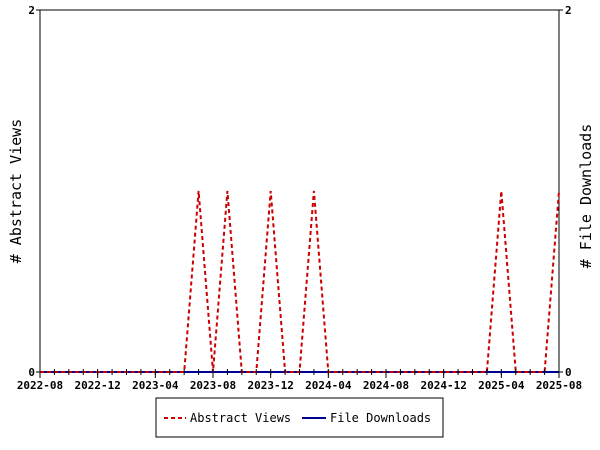  Describe the element at coordinates (328, 385) in the screenshot. I see `x-tick-label: 2024-04` at that location.